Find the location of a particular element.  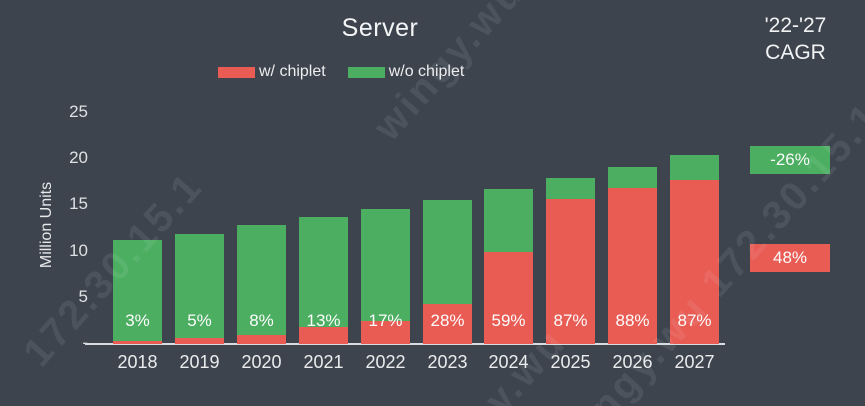

x-tick-2021: 2021 is located at coordinates (323, 362).